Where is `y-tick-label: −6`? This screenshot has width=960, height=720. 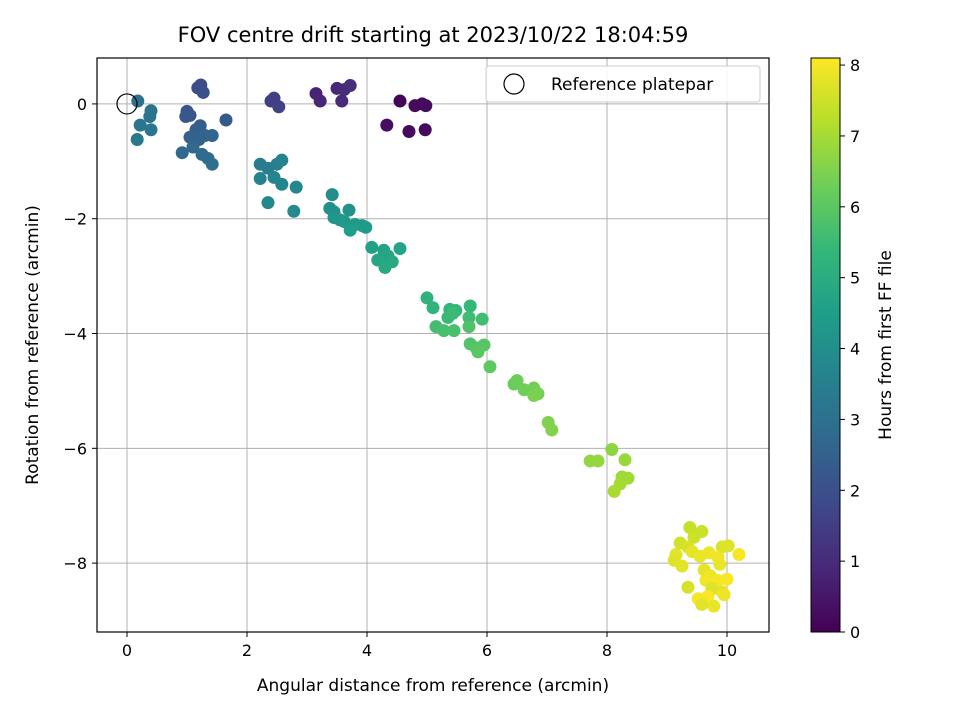
y-tick-label: −6 is located at coordinates (75, 448).